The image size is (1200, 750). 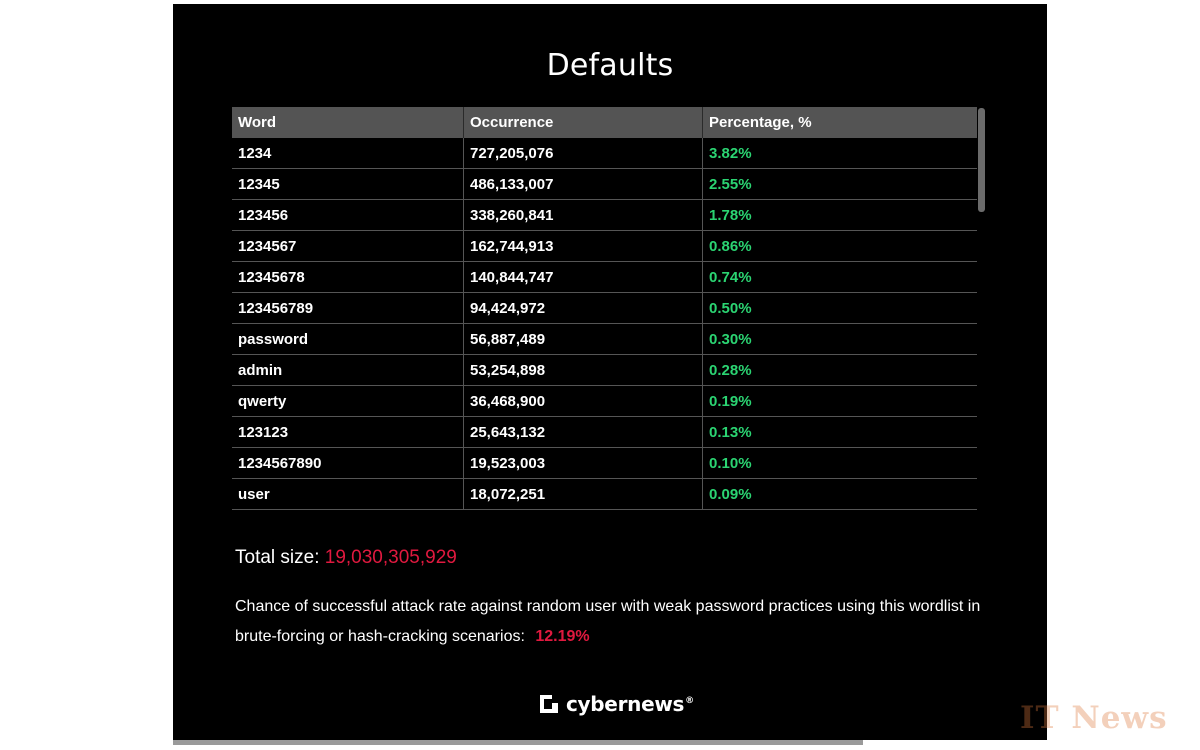 I want to click on table-header-row: Word Occurrence Percentage, %, so click(x=604, y=122).